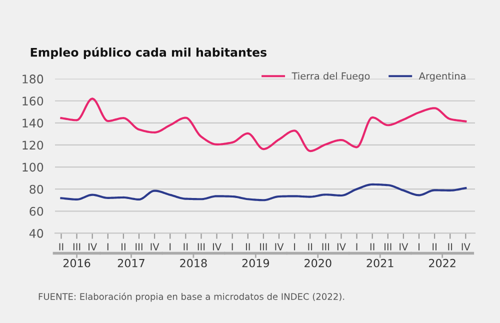  Describe the element at coordinates (331, 77) in the screenshot. I see `legend-label: Tierra del Fuego` at that location.